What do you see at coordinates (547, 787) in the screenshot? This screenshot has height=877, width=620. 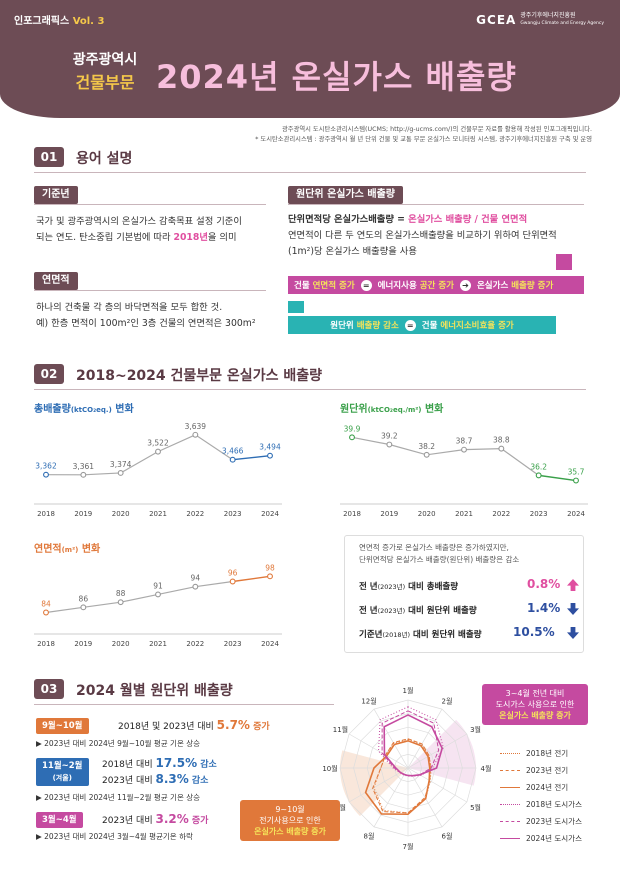 I see `legend-label: 2024년 전기` at bounding box center [547, 787].